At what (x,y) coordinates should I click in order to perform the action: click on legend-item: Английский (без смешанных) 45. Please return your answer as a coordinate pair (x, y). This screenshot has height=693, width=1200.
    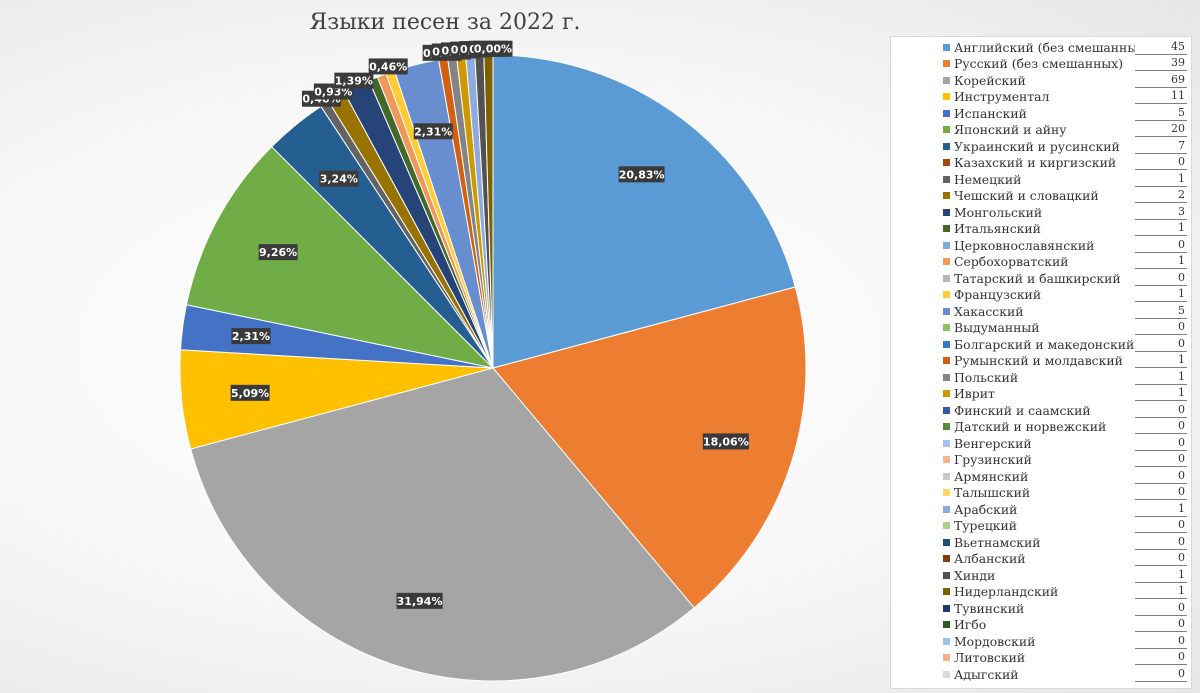
    Looking at the image, I should click on (1065, 47).